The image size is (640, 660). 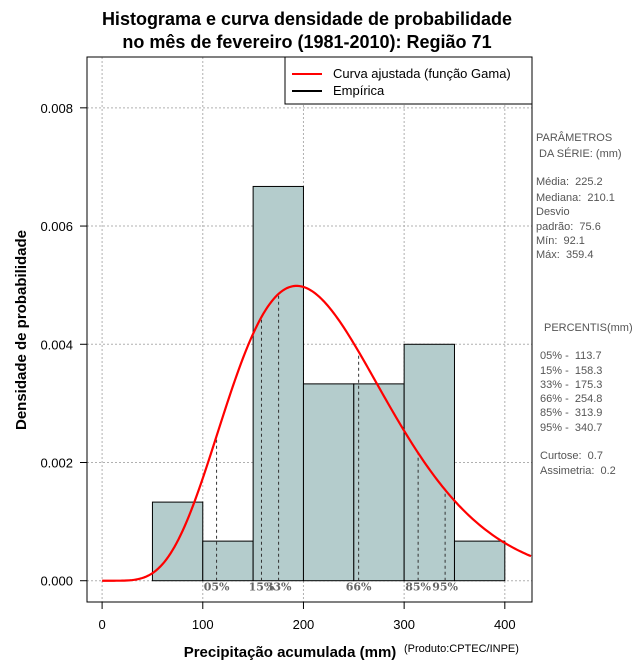 I want to click on y-tick-label-1: 0.002, so click(x=56, y=462).